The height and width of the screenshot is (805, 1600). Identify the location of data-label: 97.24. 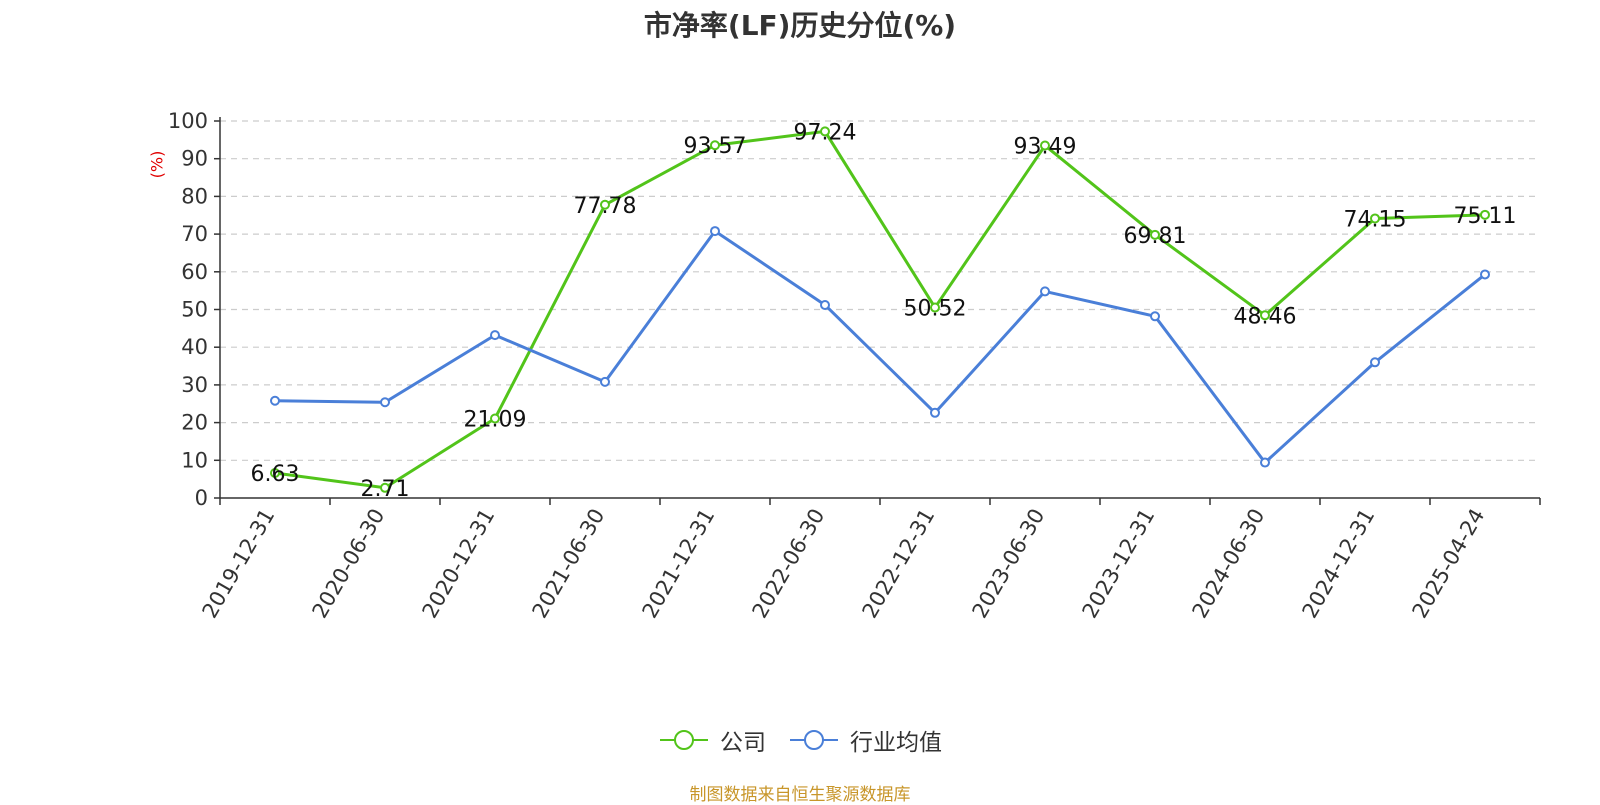
(825, 132).